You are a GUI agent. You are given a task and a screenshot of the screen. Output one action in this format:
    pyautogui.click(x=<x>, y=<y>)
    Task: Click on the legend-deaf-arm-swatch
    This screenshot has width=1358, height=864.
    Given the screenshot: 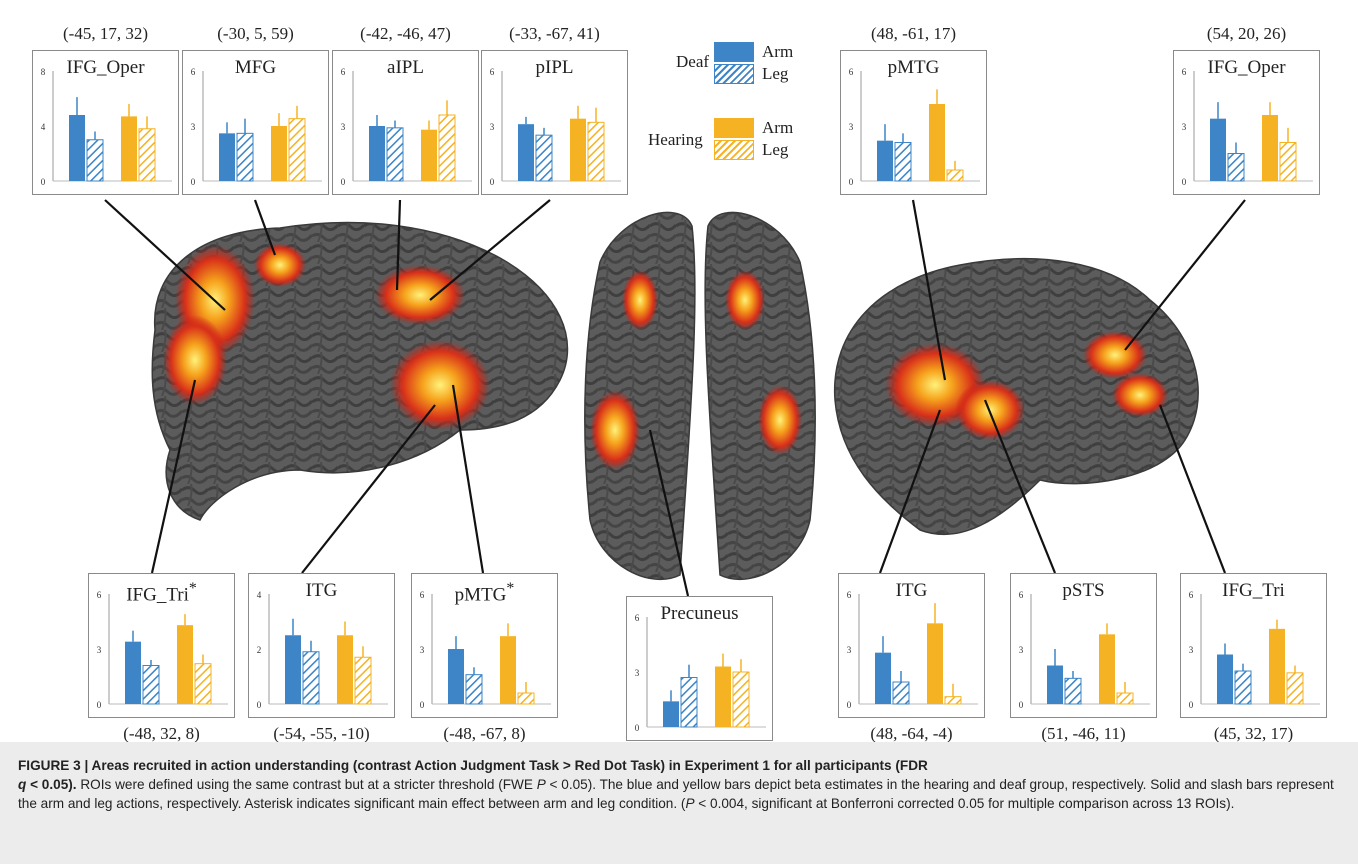 What is the action you would take?
    pyautogui.click(x=734, y=52)
    